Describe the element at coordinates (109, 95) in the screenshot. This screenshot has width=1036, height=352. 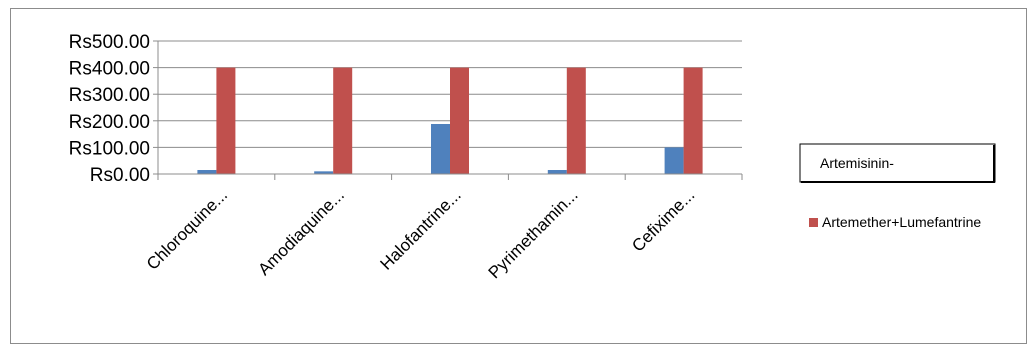
I see `y-tick-label: Rs300.00` at that location.